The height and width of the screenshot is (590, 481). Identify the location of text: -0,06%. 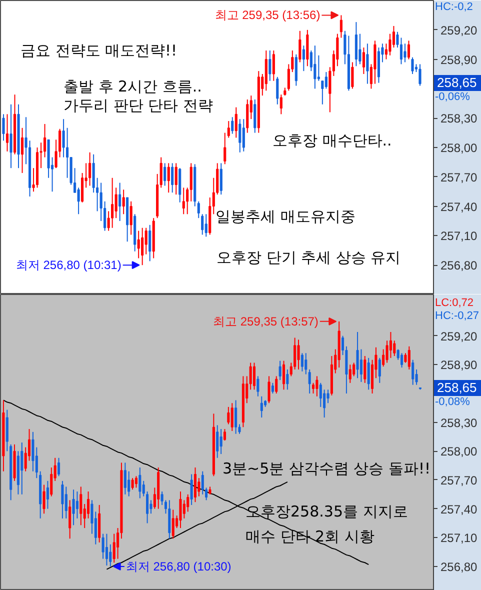
(452, 97).